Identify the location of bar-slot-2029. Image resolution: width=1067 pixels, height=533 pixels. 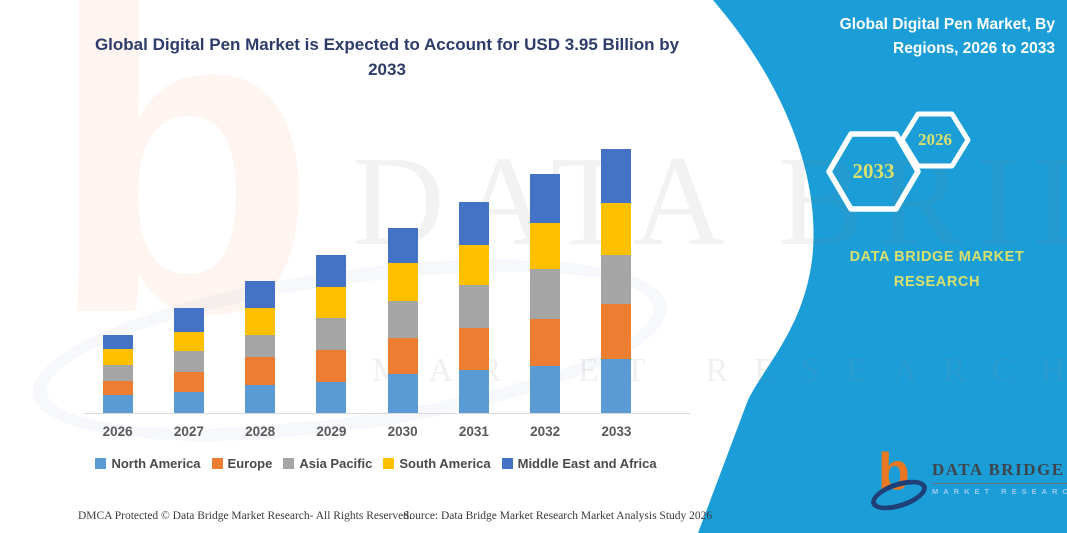
(331, 273).